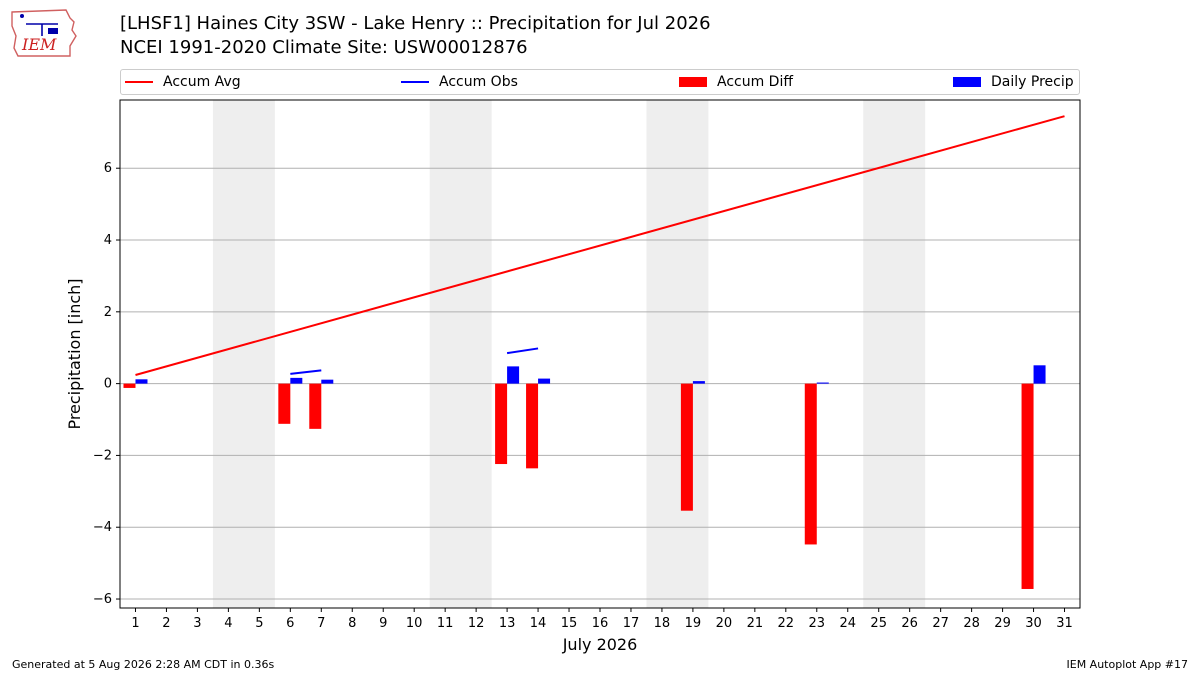 This screenshot has height=675, width=1200. I want to click on x-tick-label: 22, so click(786, 623).